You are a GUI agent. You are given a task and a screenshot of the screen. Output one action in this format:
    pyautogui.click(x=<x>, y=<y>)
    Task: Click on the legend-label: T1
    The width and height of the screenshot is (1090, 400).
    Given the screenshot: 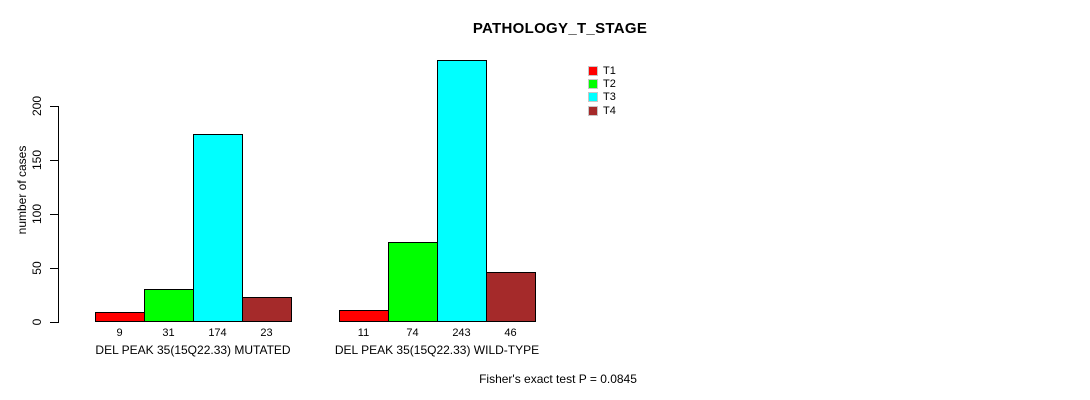 What is the action you would take?
    pyautogui.click(x=609, y=71)
    